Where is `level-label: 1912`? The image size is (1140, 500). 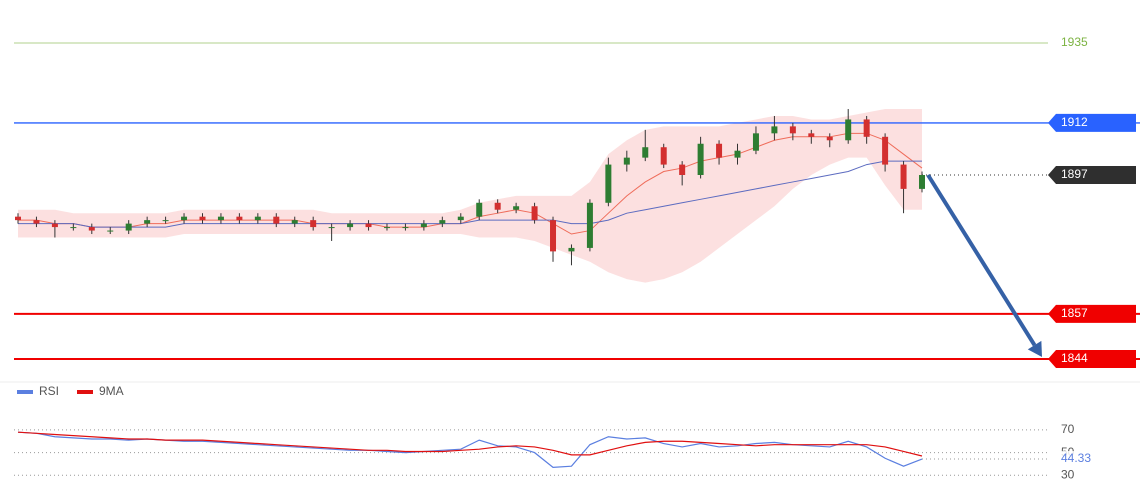
level-label: 1912 is located at coordinates (1074, 122).